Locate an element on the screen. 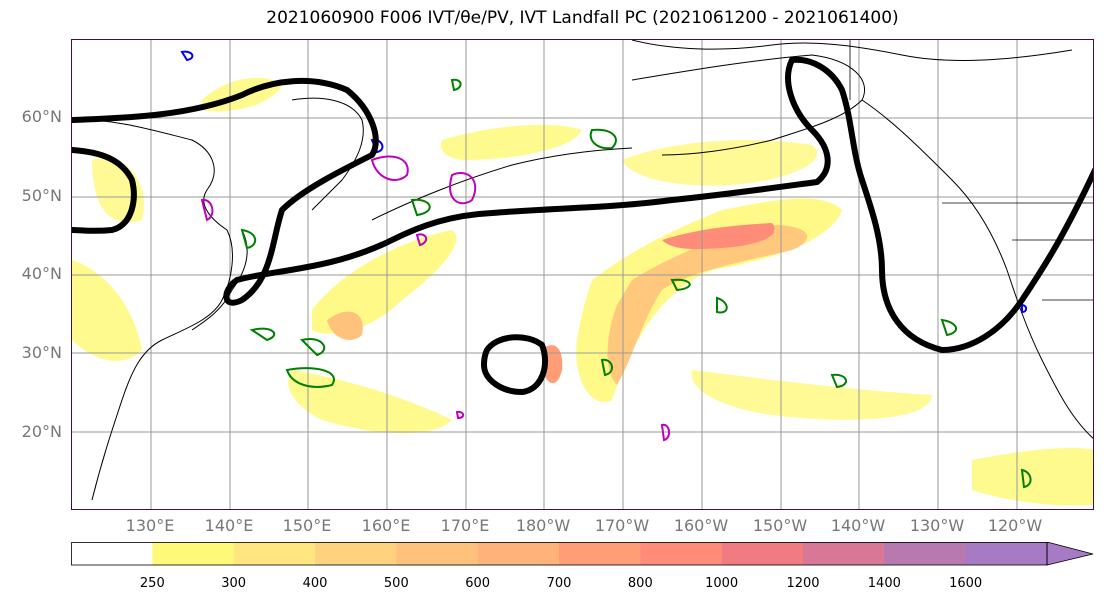  lat-label-50n: 50°N is located at coordinates (41, 195).